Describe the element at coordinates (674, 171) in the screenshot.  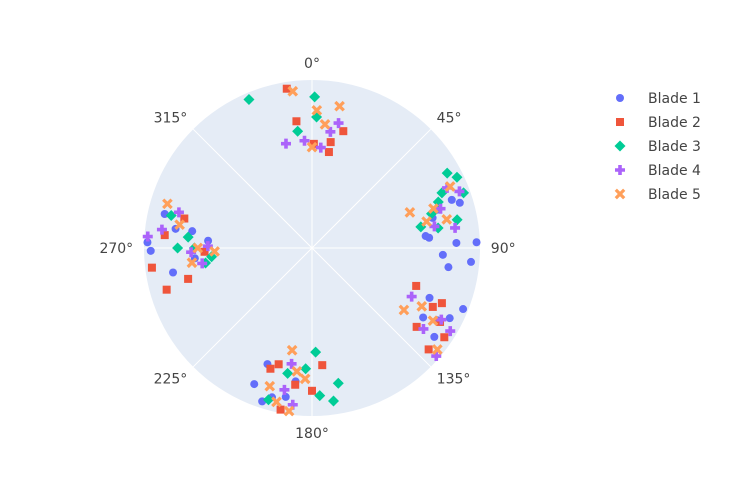
I see `legend-label: Blade 4` at that location.